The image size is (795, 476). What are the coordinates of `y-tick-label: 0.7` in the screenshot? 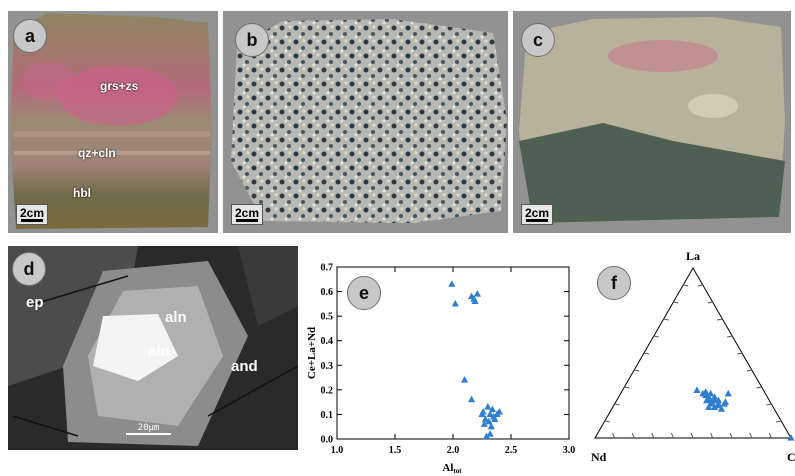 It's located at (327, 268).